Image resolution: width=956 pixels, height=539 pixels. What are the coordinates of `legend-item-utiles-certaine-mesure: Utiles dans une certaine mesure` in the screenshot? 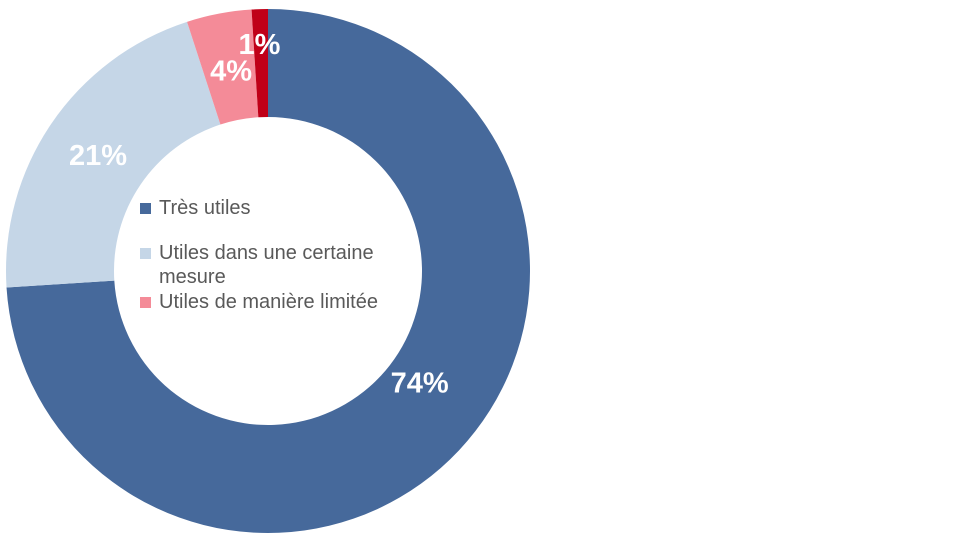 It's located at (288, 265).